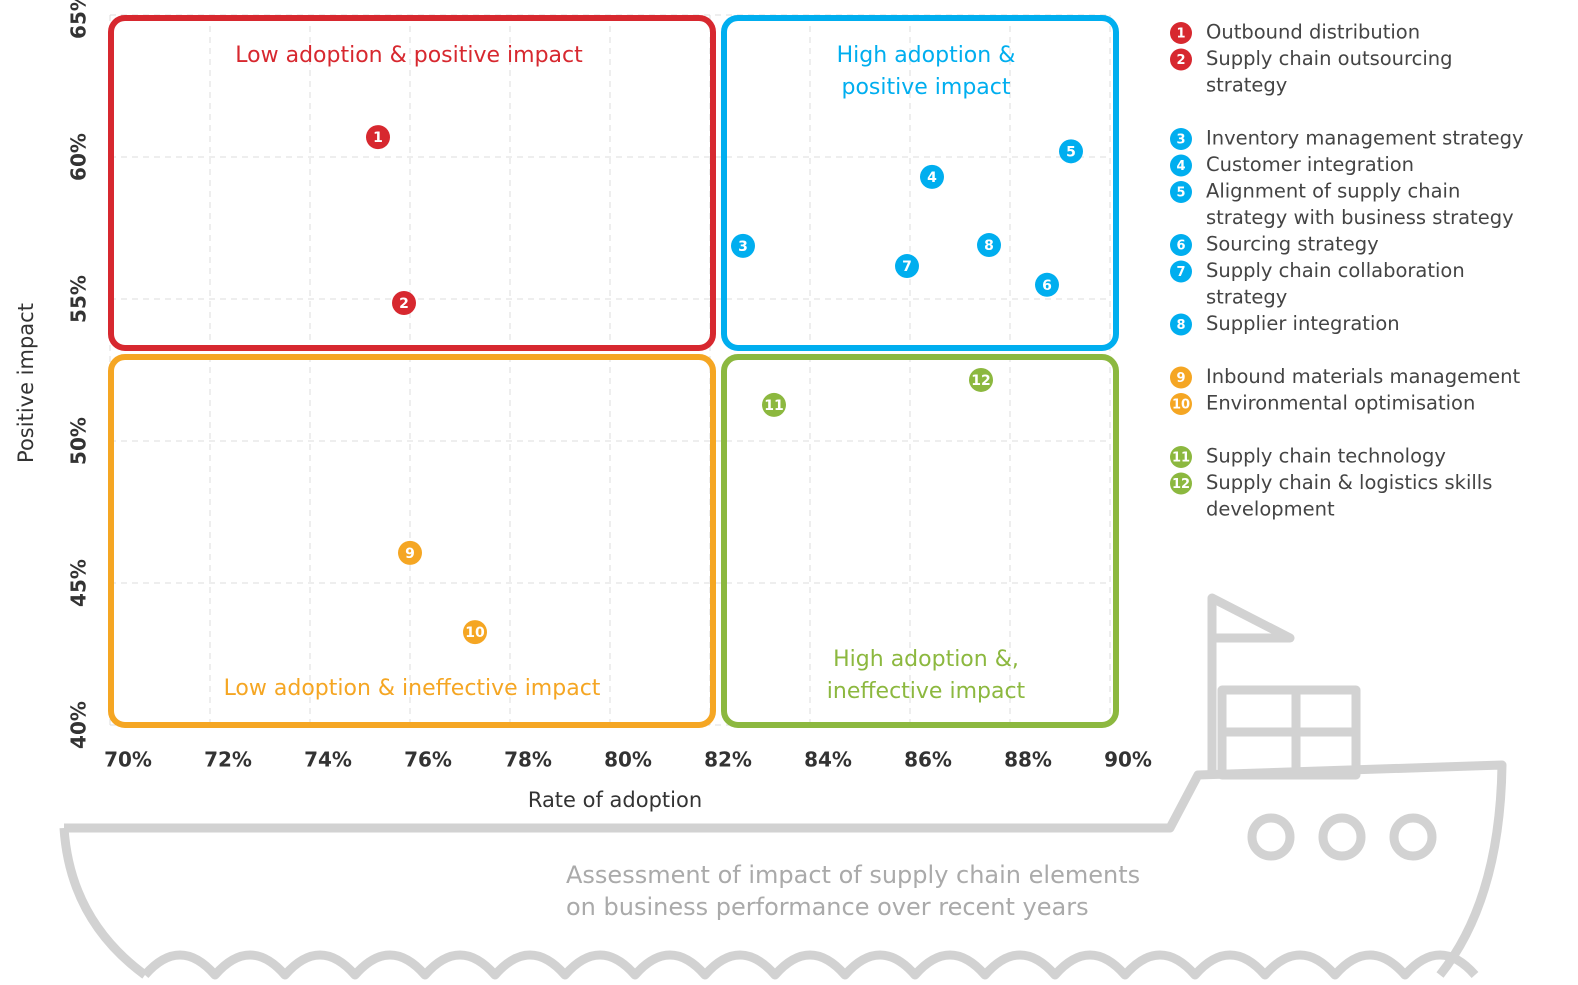  I want to click on marker: 12, so click(1181, 483).